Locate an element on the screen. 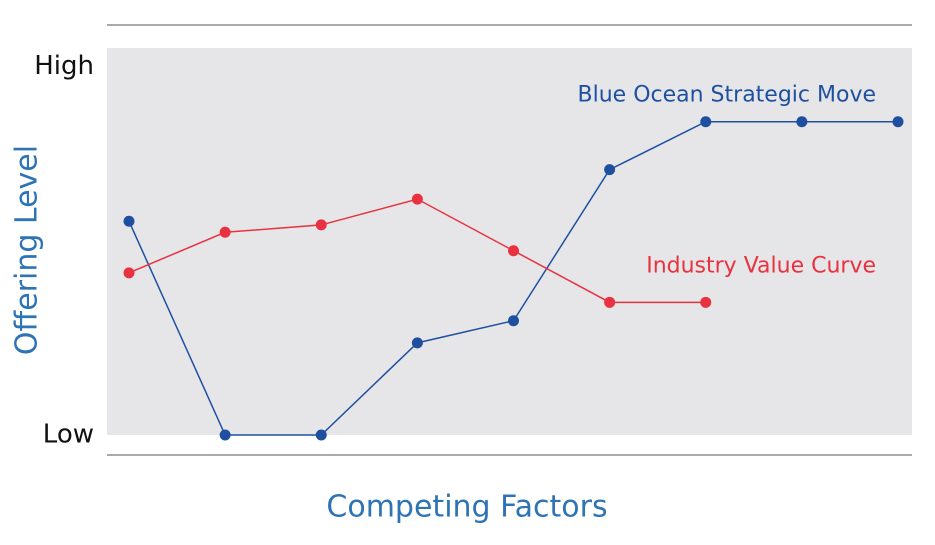 The image size is (935, 545). x-axis-label: Competing Factors is located at coordinates (466, 507).